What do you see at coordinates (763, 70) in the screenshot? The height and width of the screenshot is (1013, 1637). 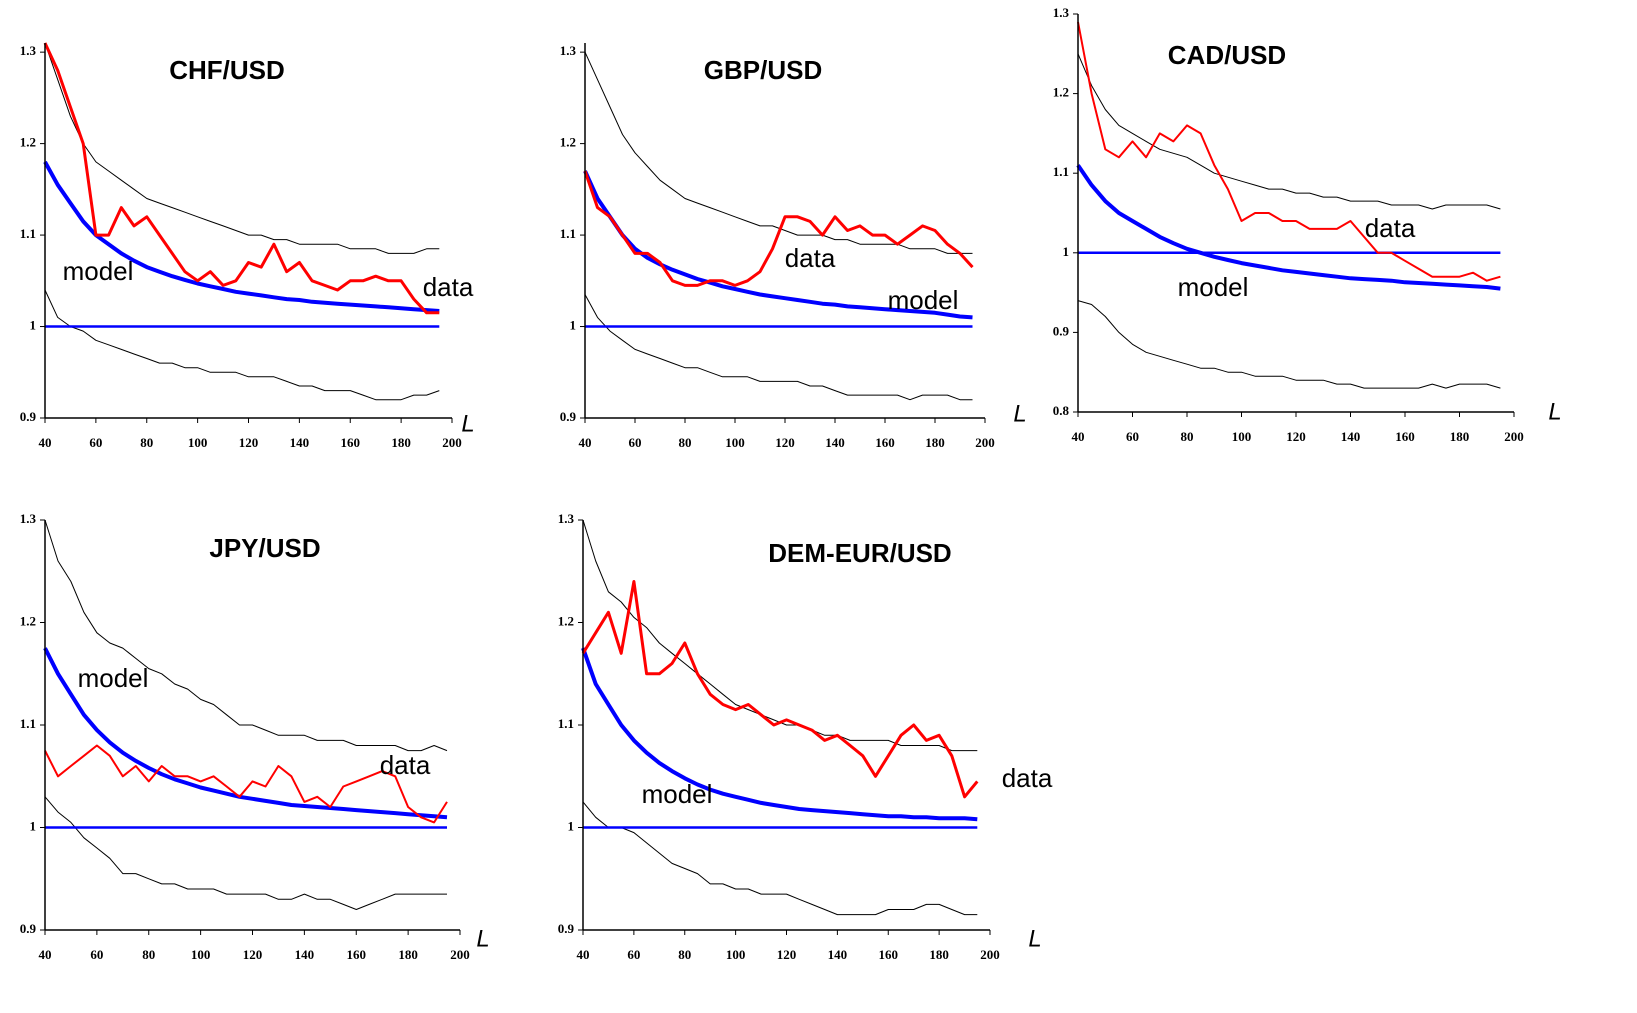 I see `chart-title: GBP/USD` at bounding box center [763, 70].